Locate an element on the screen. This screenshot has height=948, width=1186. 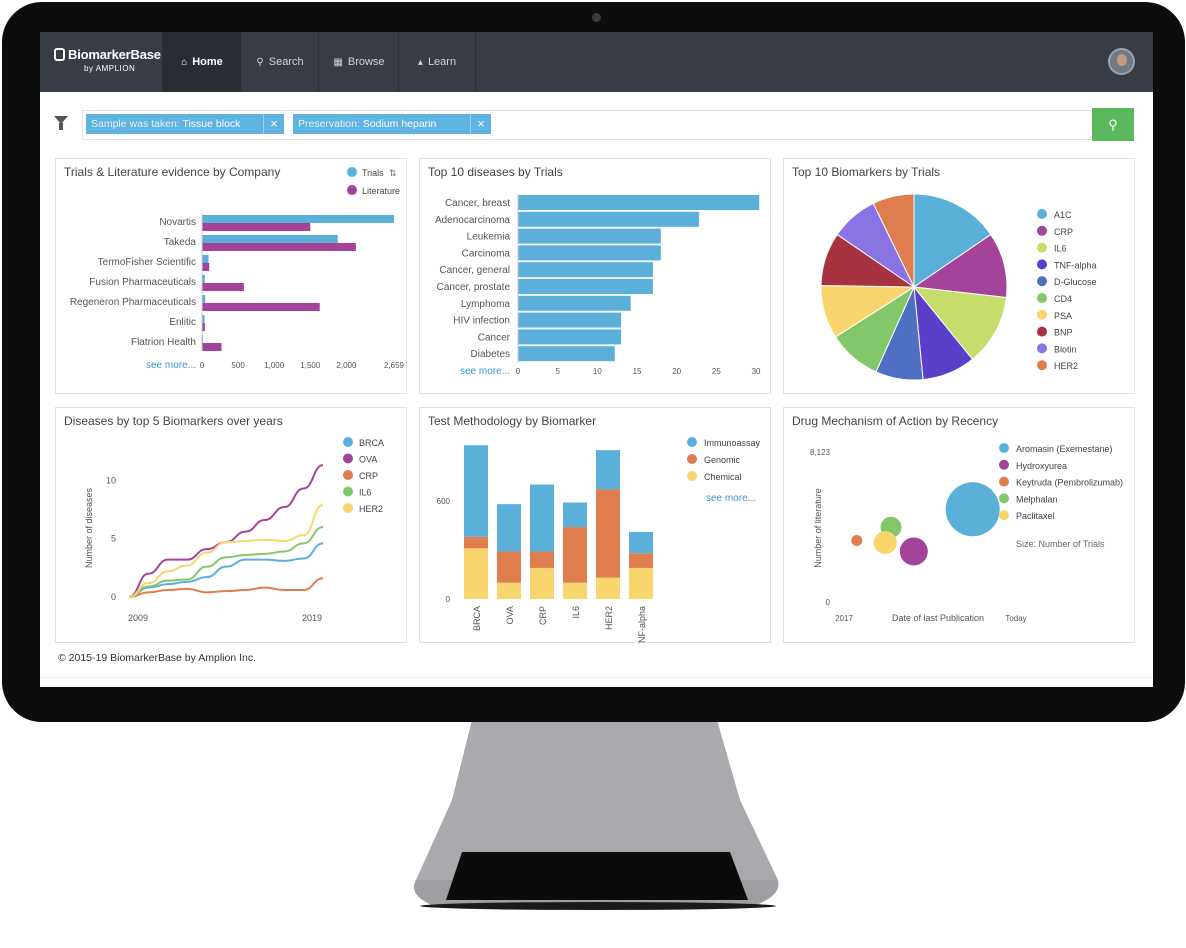
tab-search: ⚲ Search is located at coordinates (279, 62).